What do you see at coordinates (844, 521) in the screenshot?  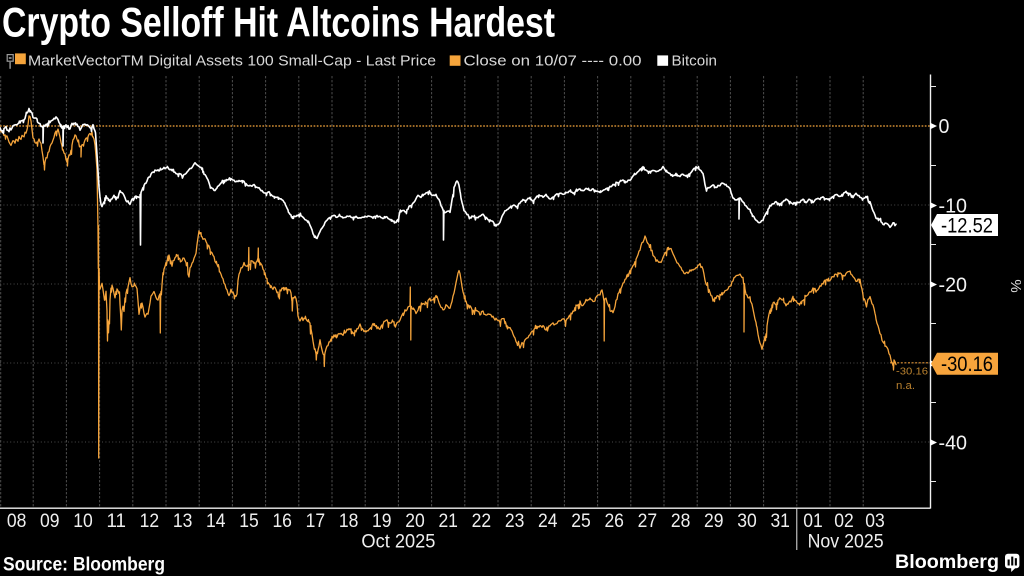 I see `svg-text: 02` at bounding box center [844, 521].